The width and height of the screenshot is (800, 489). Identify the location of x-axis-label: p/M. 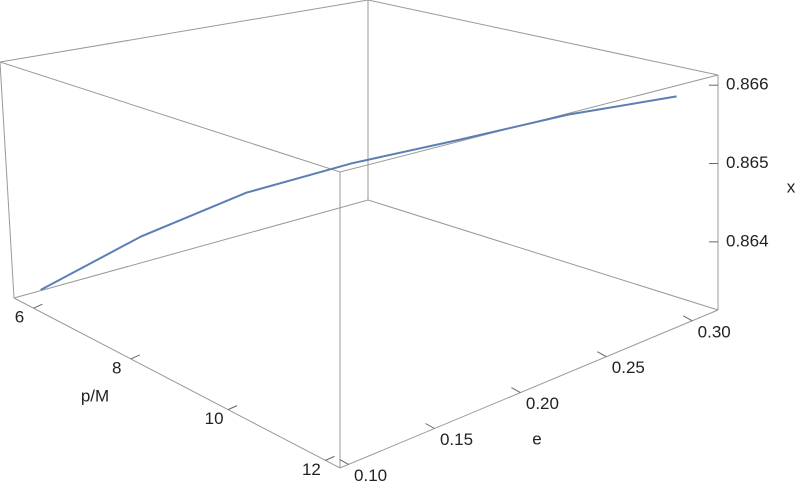
(95, 395).